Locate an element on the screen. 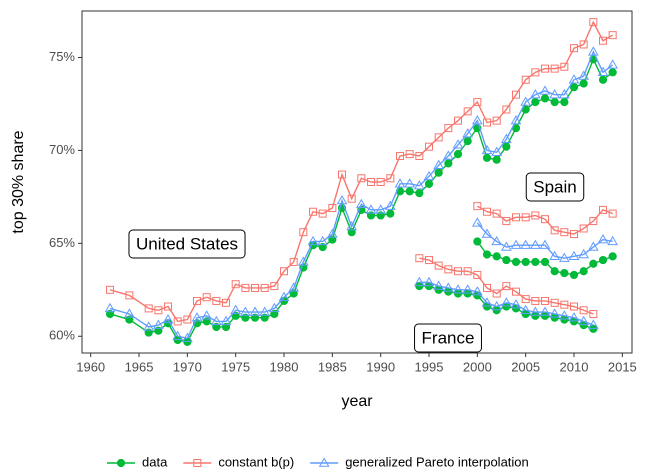 The width and height of the screenshot is (645, 475). legend-marker is located at coordinates (121, 463).